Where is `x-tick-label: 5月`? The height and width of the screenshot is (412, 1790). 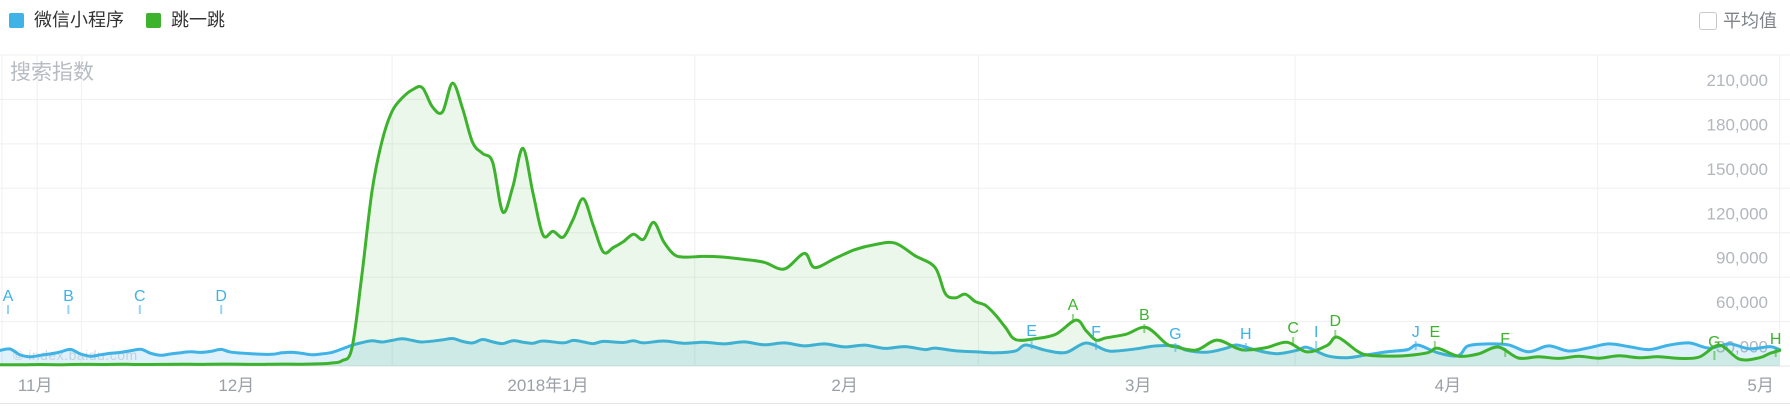
x-tick-label: 5月 is located at coordinates (1760, 385).